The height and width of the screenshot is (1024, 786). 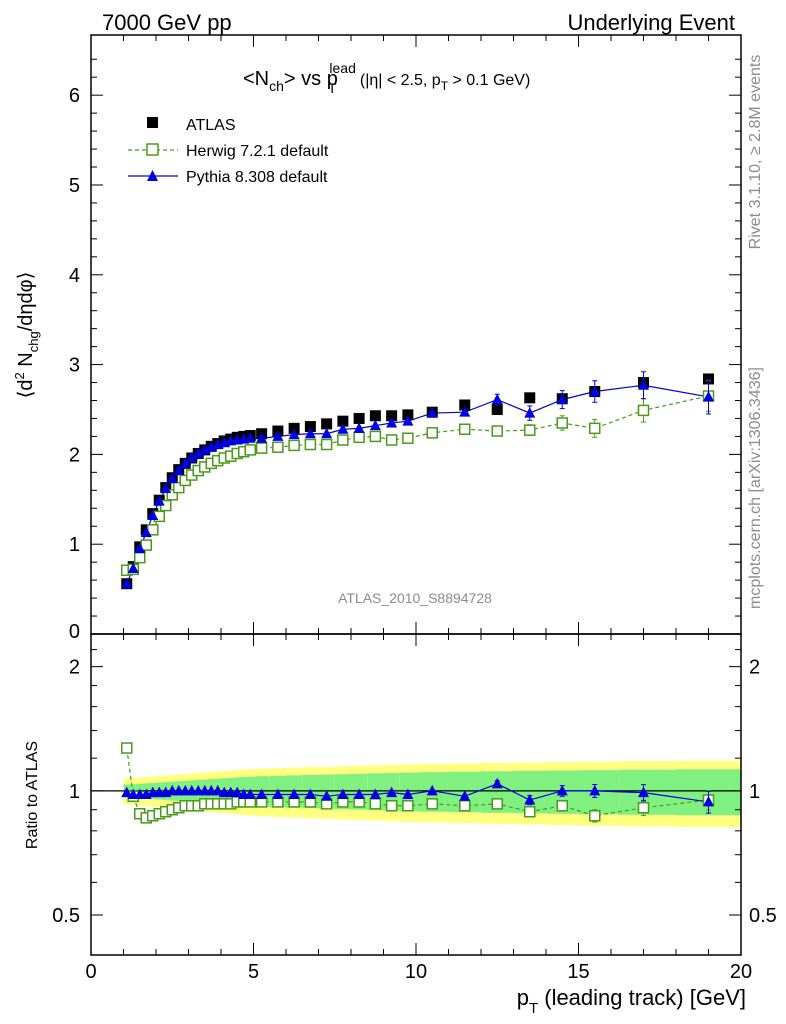 I want to click on header-left: 7000 GeV pp, so click(x=167, y=22).